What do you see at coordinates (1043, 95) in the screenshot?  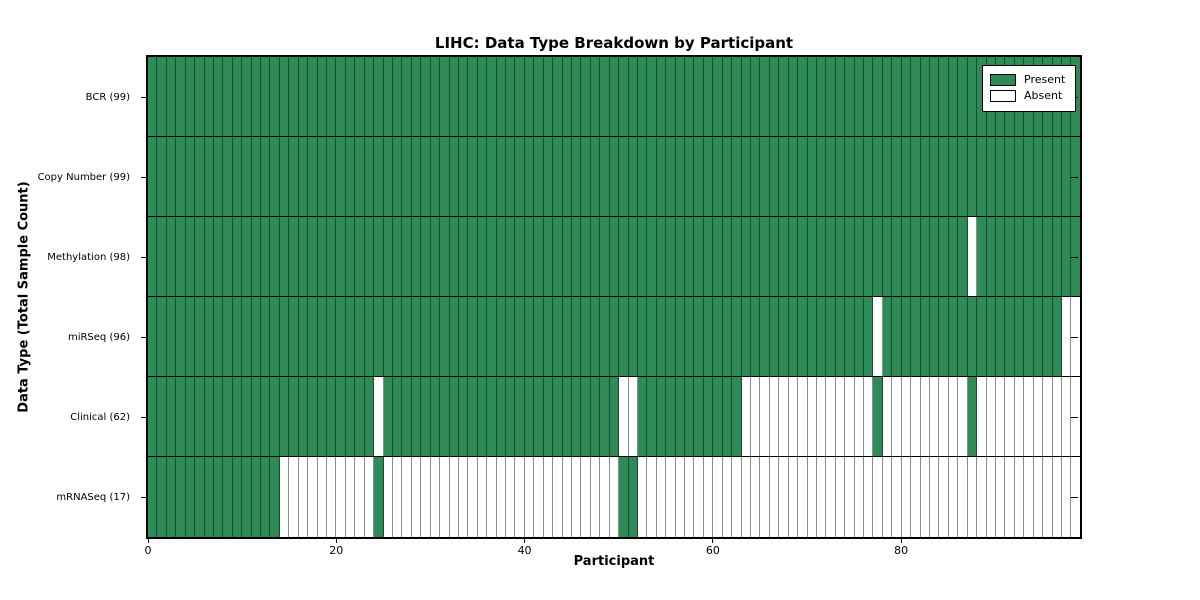 I see `legend-absent-label: Absent` at bounding box center [1043, 95].